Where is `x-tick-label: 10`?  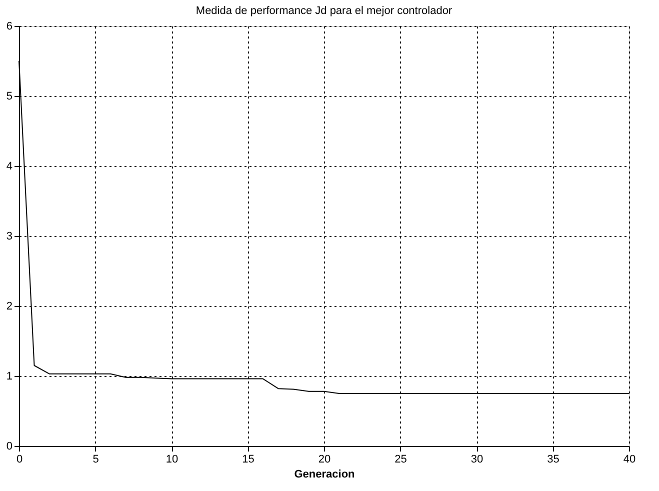
x-tick-label: 10 is located at coordinates (172, 460).